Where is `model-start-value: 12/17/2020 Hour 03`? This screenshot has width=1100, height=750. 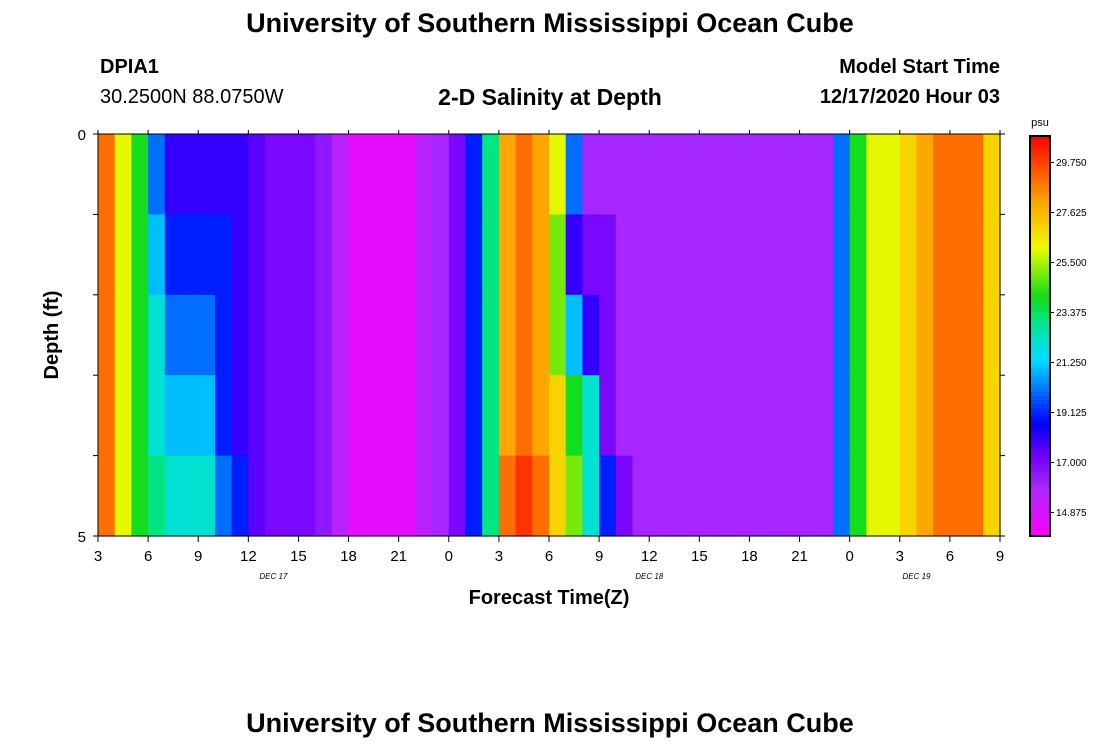 model-start-value: 12/17/2020 Hour 03 is located at coordinates (909, 97).